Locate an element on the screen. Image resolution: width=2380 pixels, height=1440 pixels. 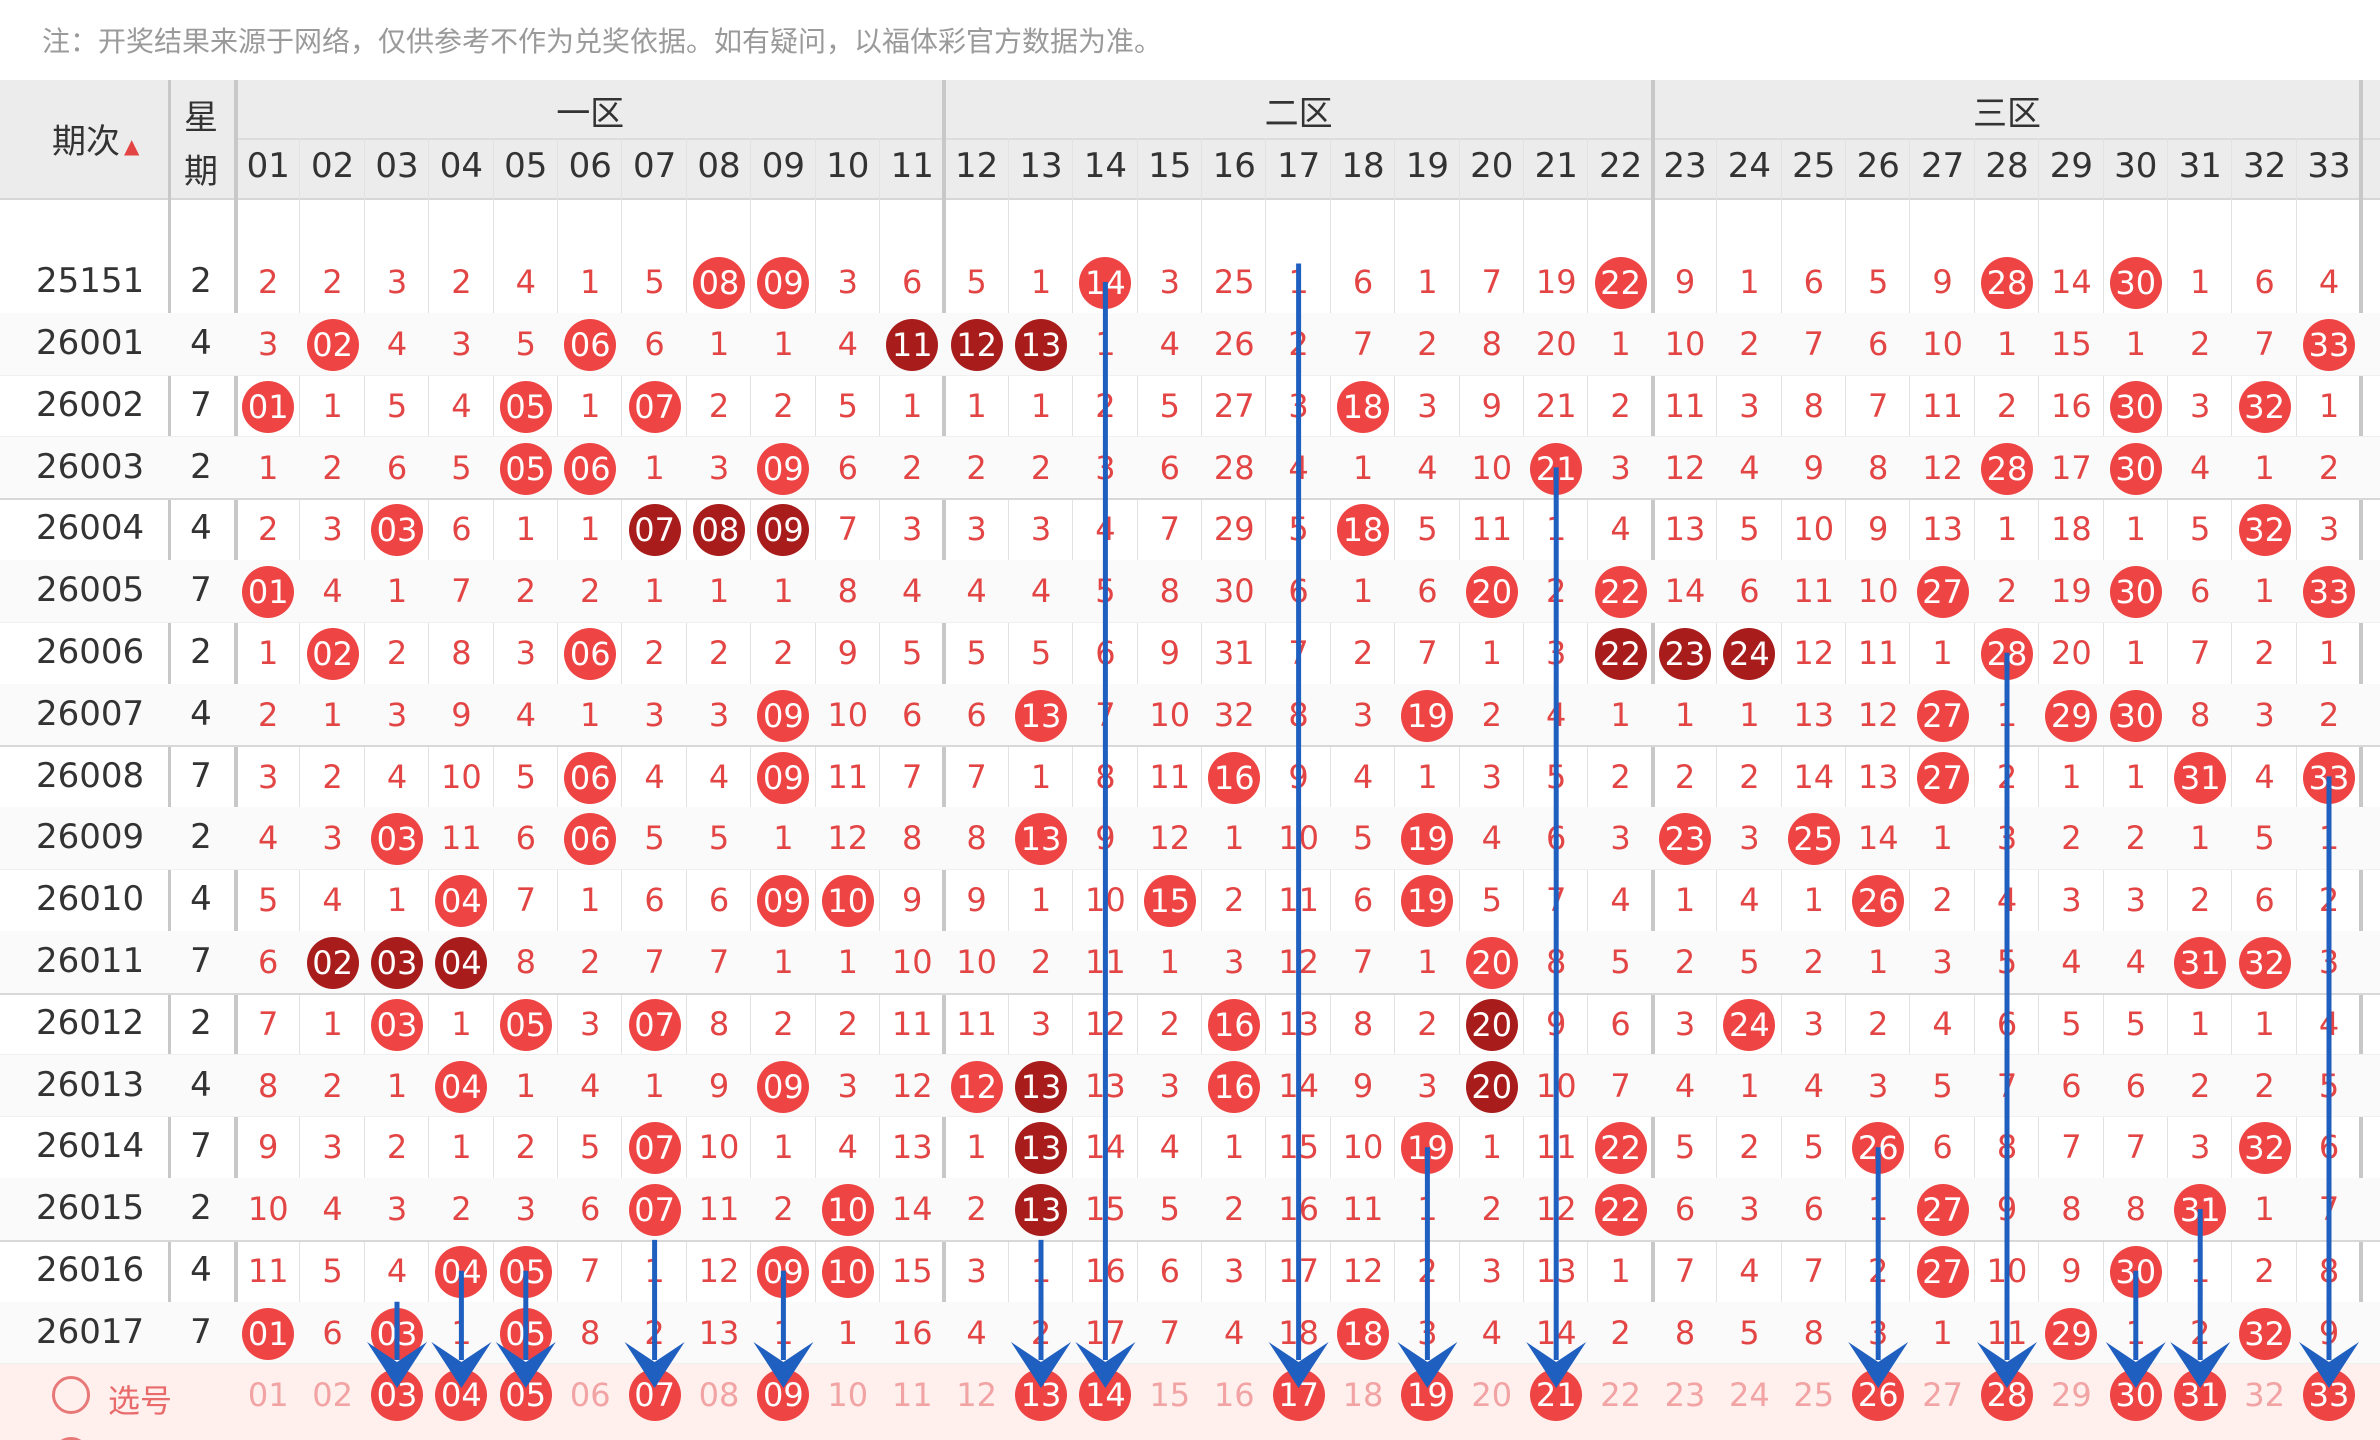
pick-ball-selected: 26 is located at coordinates (1878, 1394).